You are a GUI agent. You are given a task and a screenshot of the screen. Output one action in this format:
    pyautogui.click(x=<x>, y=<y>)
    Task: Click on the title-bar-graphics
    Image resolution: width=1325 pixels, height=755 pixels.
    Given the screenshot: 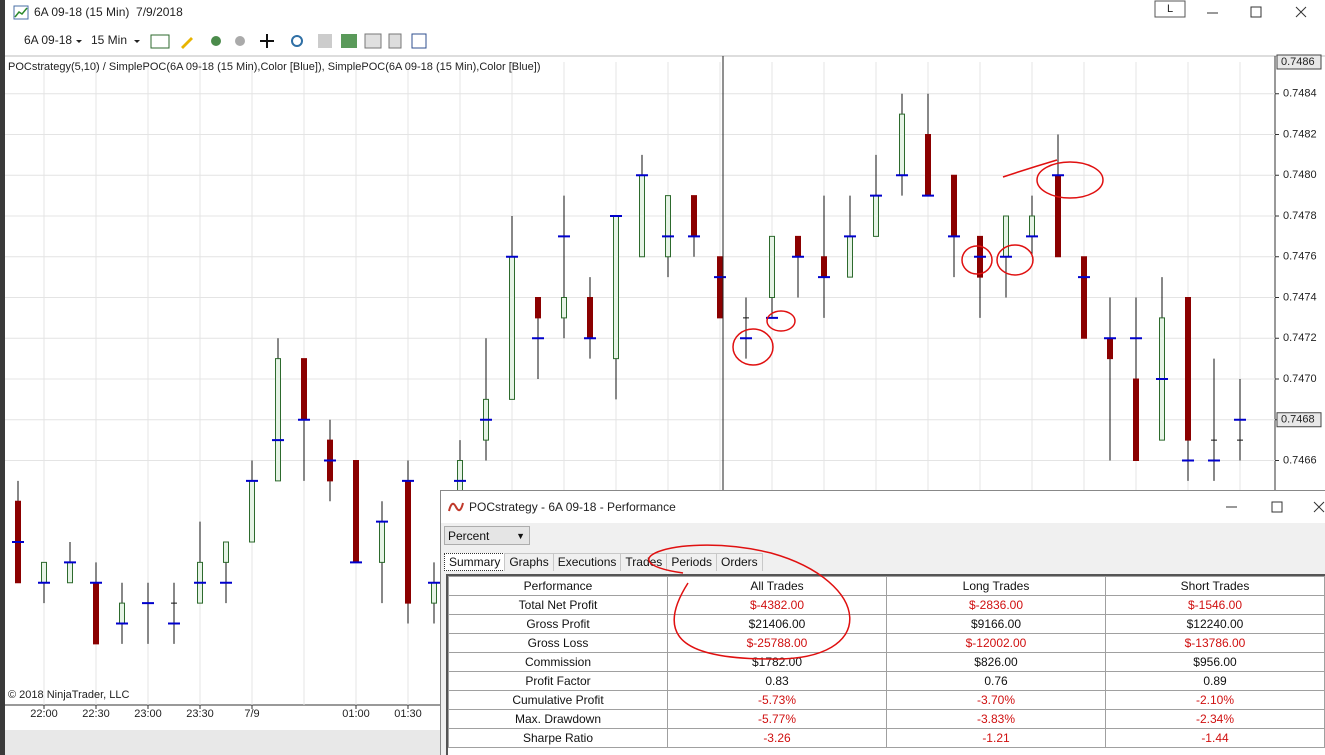 What is the action you would take?
    pyautogui.click(x=886, y=507)
    